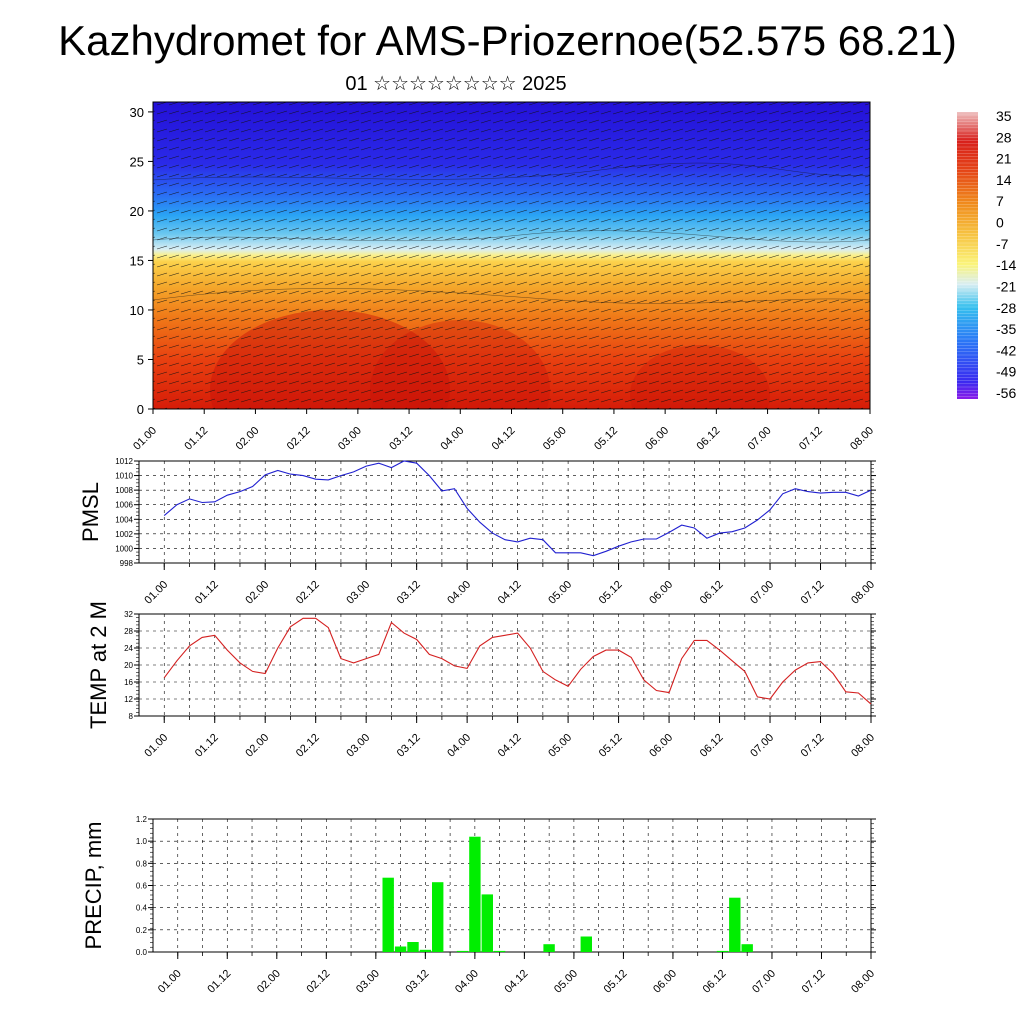 This screenshot has width=1024, height=1024. What do you see at coordinates (142, 930) in the screenshot?
I see `y-tick-label: 0.2` at bounding box center [142, 930].